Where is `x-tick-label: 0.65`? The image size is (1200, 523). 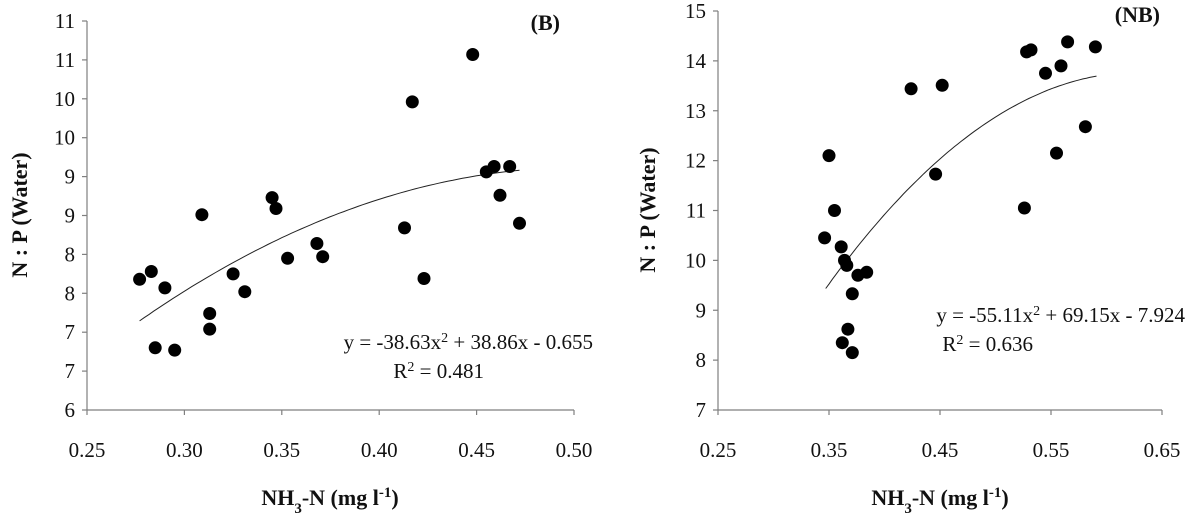
x-tick-label: 0.65 is located at coordinates (1162, 450).